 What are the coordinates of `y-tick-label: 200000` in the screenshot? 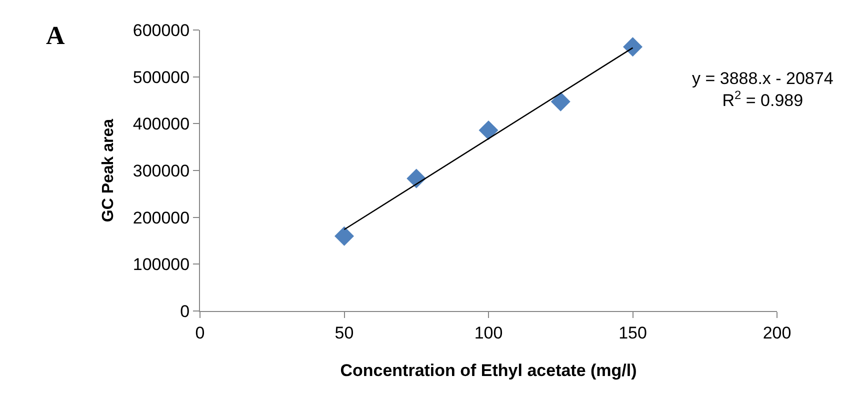 It's located at (161, 218).